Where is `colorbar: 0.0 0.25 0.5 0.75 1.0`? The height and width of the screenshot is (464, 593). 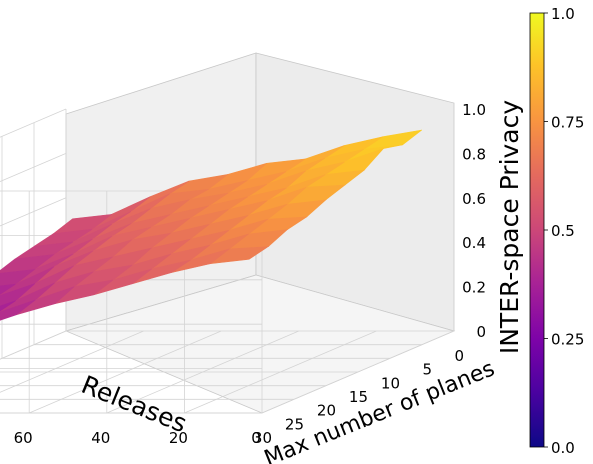 colorbar: 0.0 0.25 0.5 0.75 1.0 is located at coordinates (556, 231).